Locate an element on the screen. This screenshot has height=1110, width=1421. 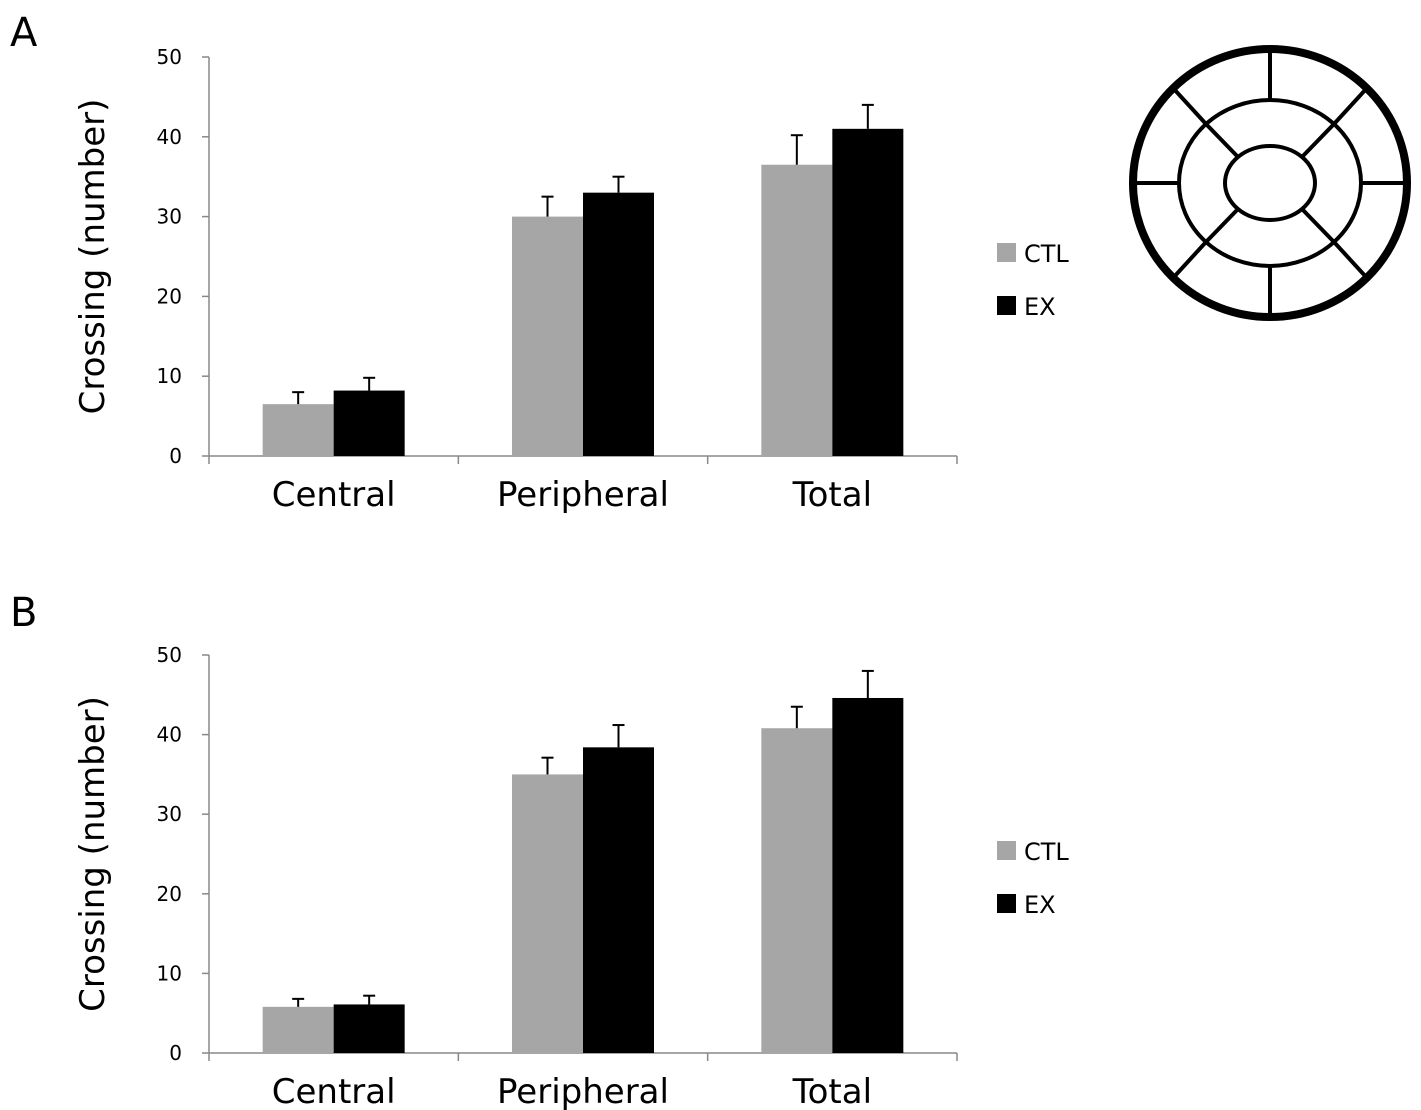
arena-inner-ring is located at coordinates (1270, 183).